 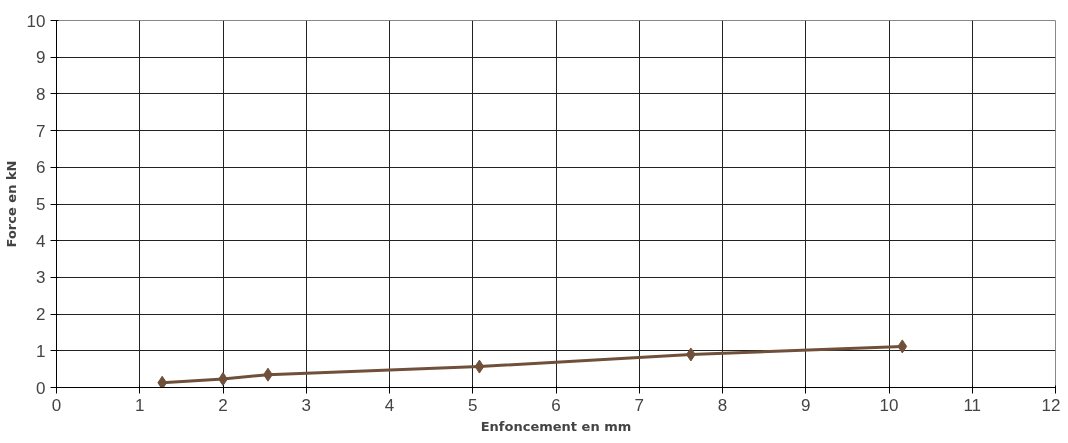 I want to click on x-tick-label: 11, so click(x=972, y=405).